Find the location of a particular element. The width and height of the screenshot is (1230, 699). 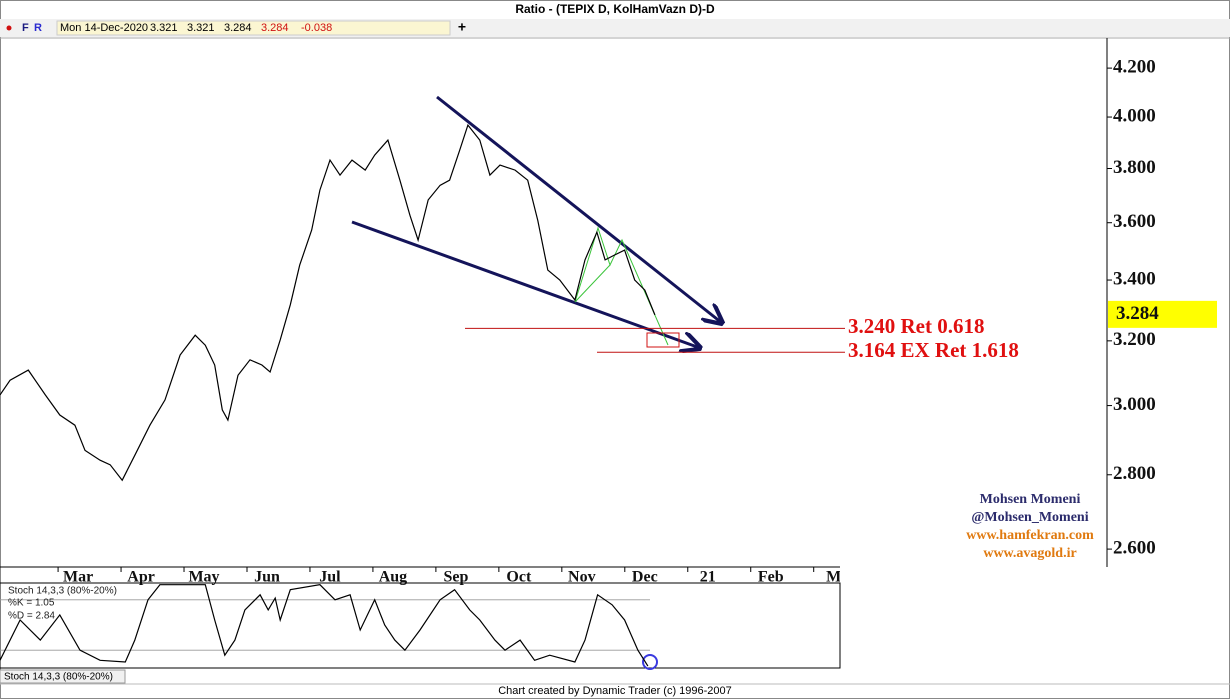

watermark: Mohsen Momeni is located at coordinates (1030, 499).